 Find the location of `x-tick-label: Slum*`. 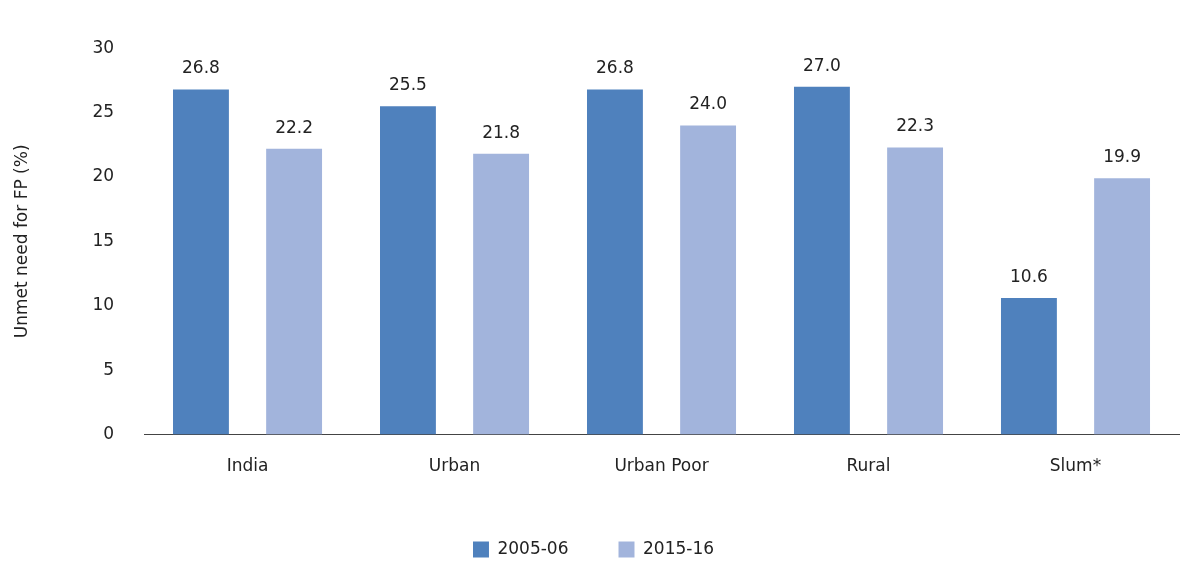

x-tick-label: Slum* is located at coordinates (1075, 465).